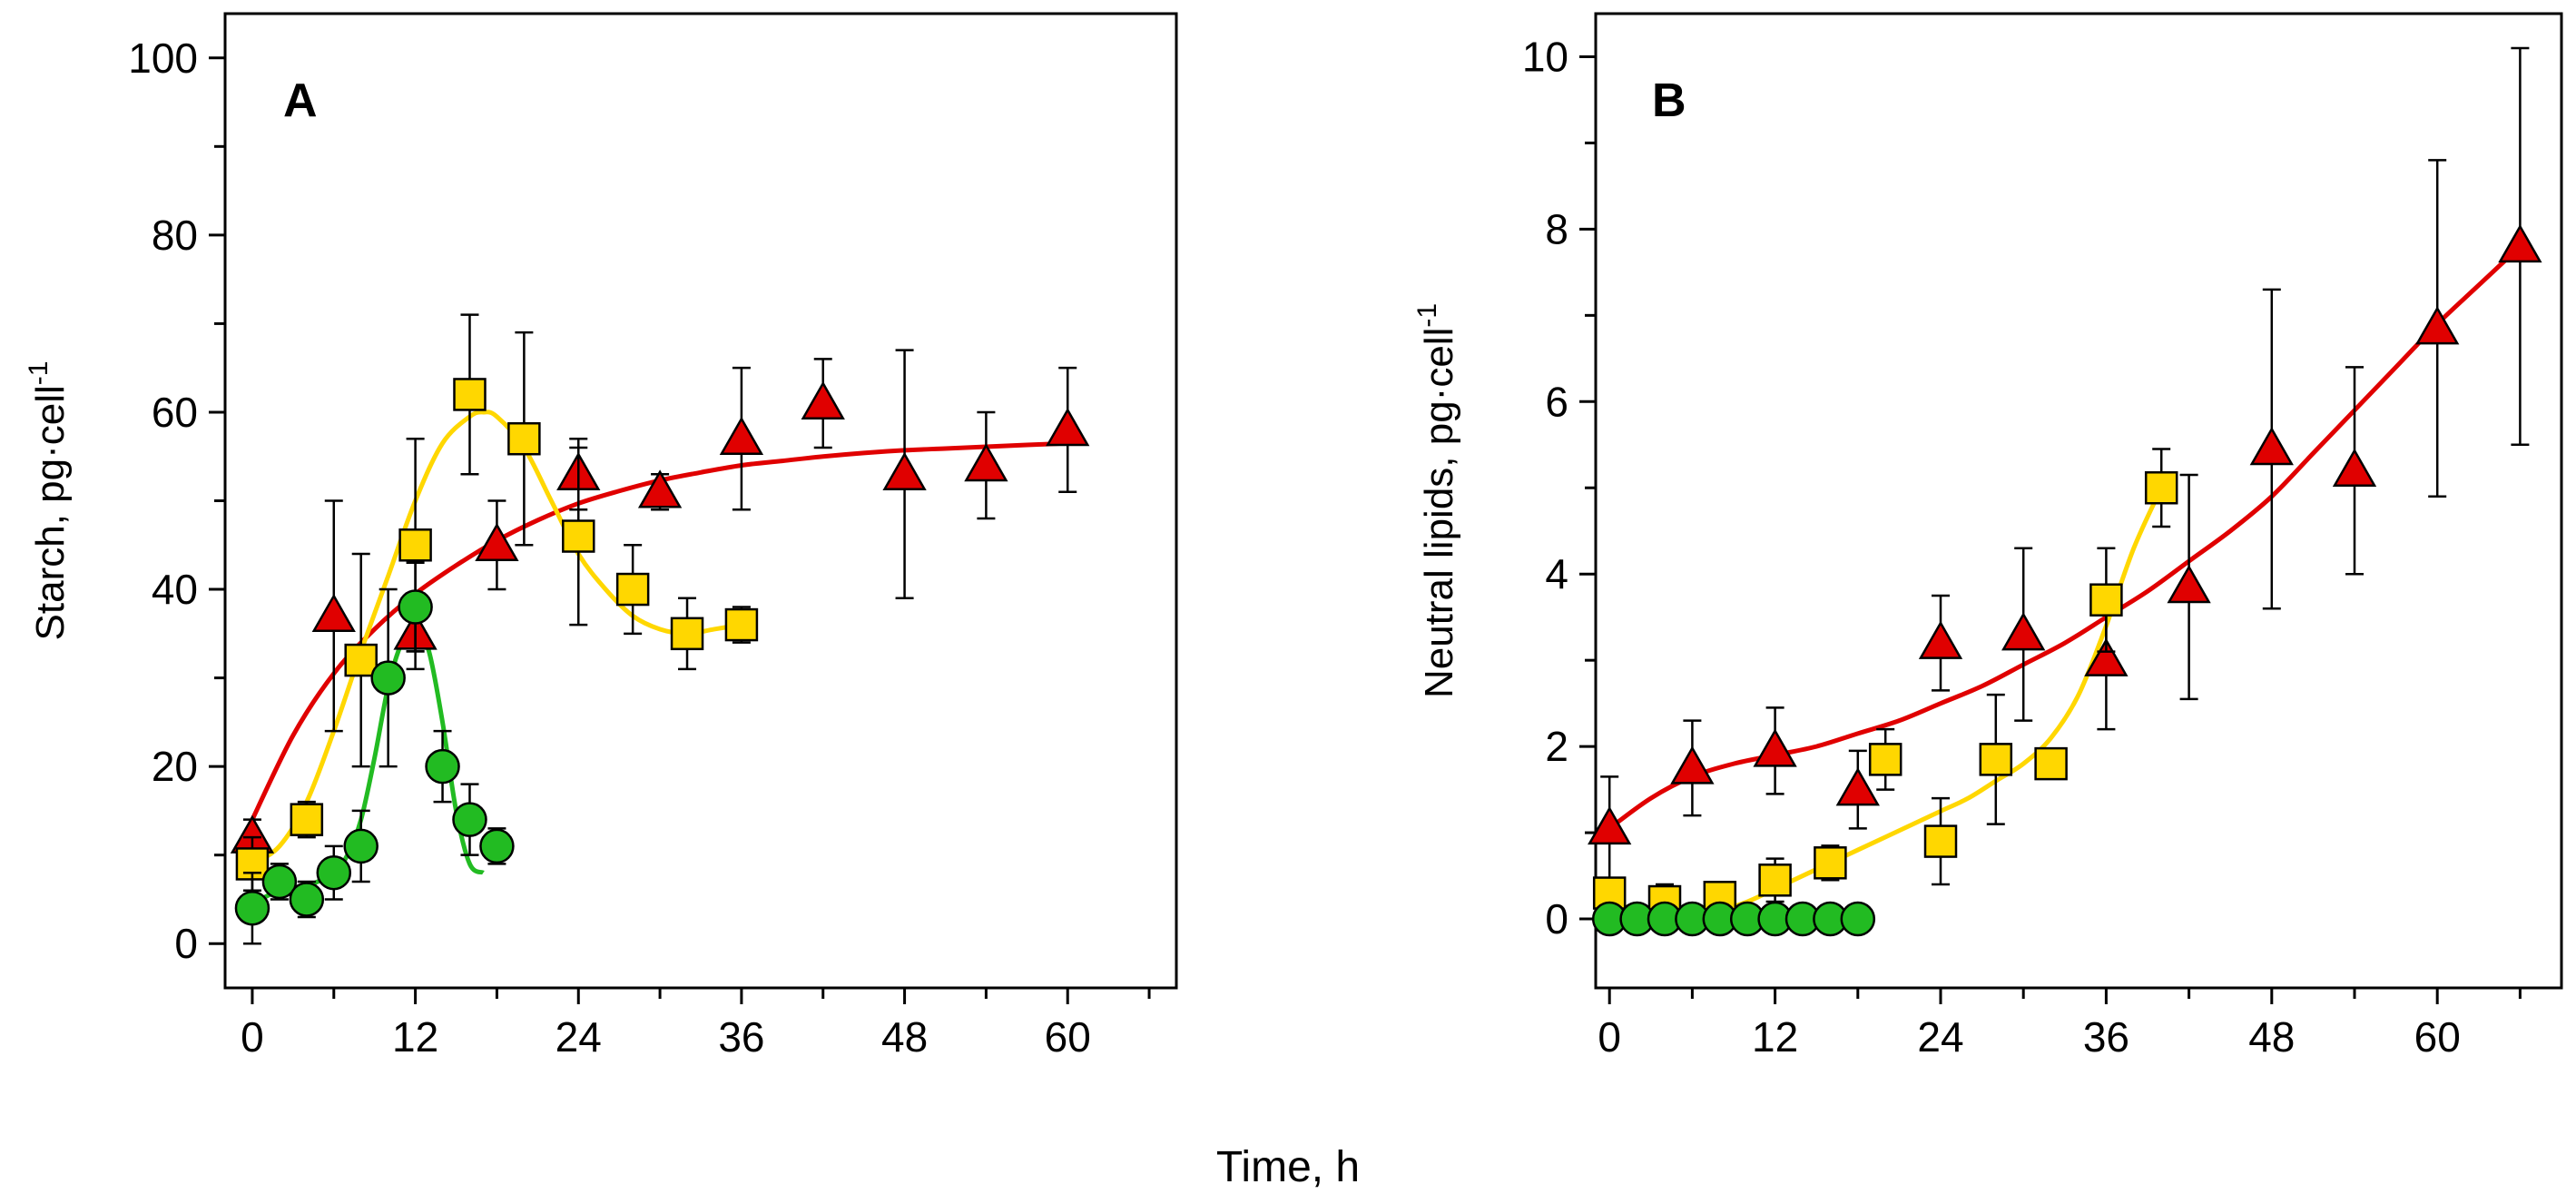  Describe the element at coordinates (50, 513) in the screenshot. I see `y-axis-title-text: Starch, pg·cell` at that location.